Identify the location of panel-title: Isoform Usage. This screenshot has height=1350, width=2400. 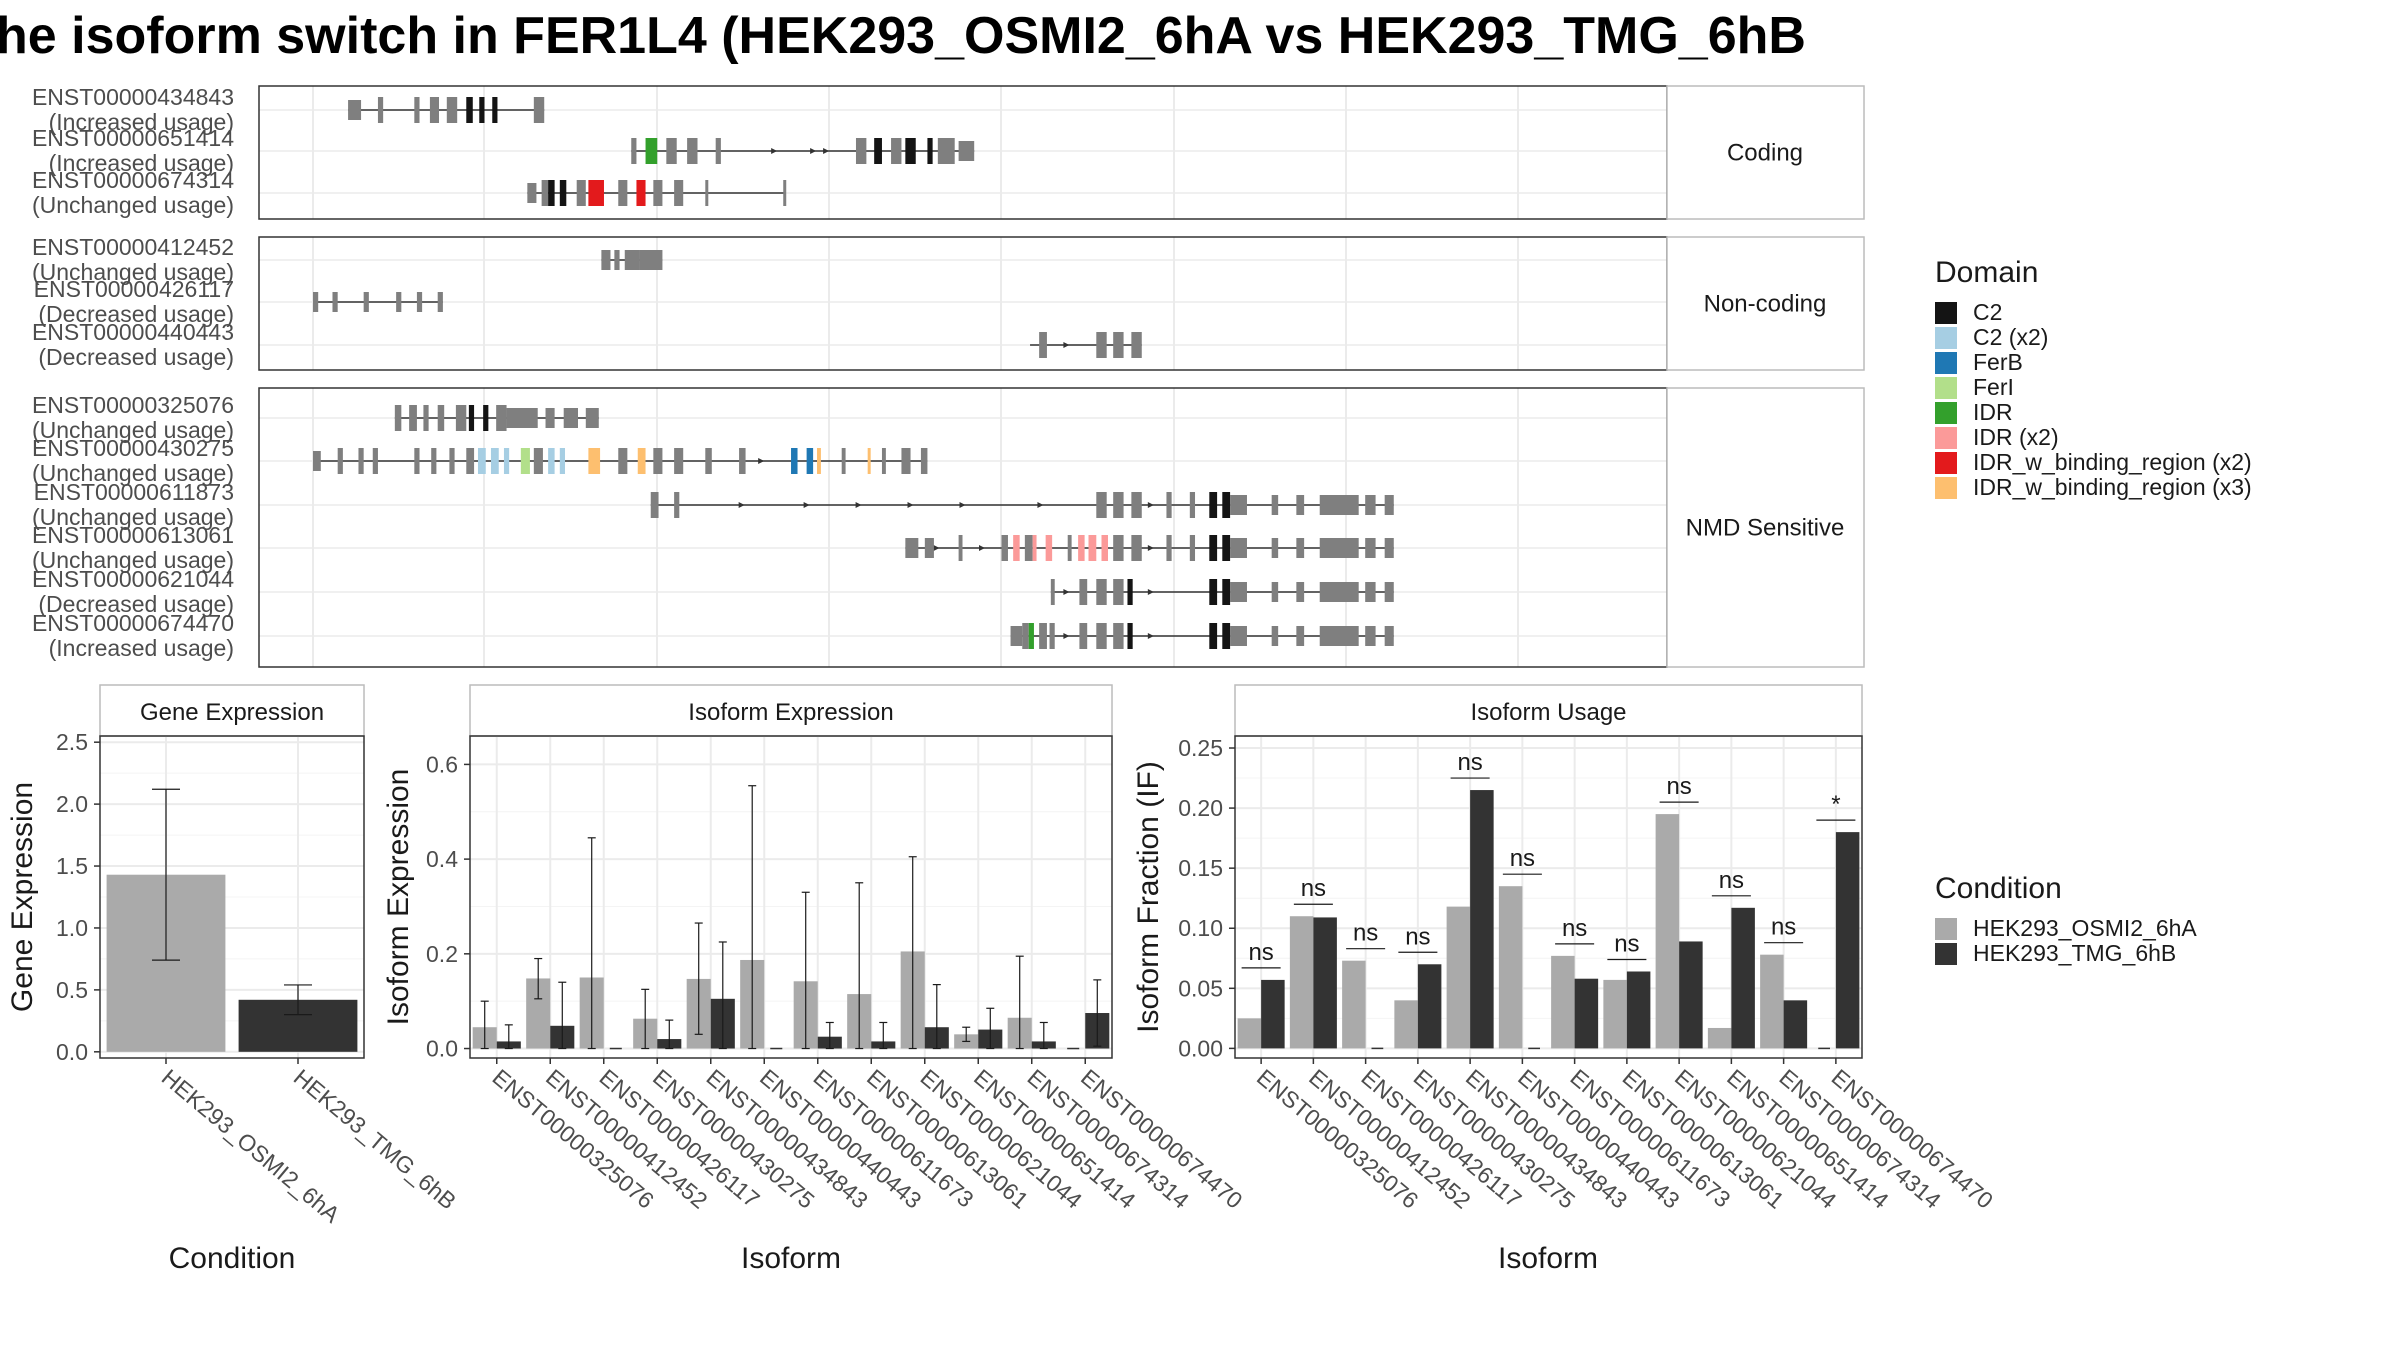
(1548, 712).